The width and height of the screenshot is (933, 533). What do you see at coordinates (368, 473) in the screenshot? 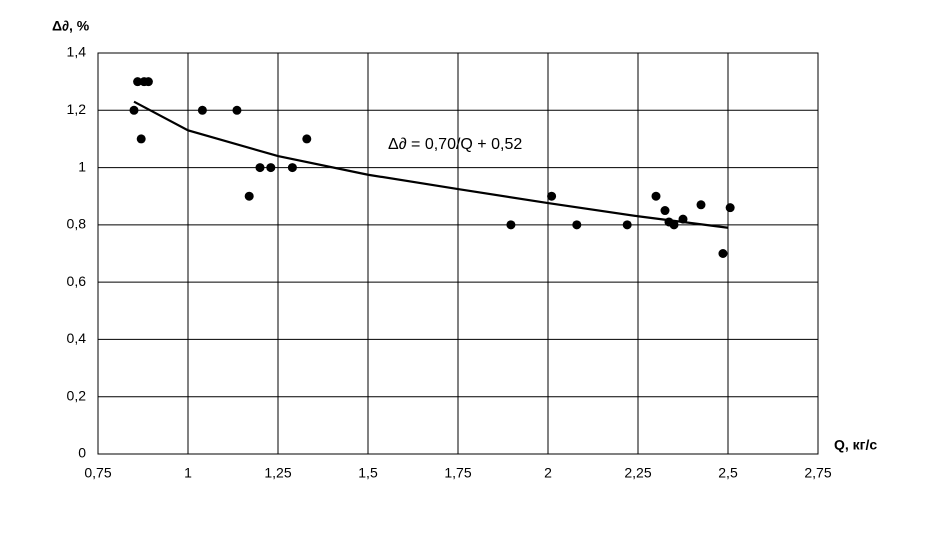
I see `x-tick-label: 1,5` at bounding box center [368, 473].